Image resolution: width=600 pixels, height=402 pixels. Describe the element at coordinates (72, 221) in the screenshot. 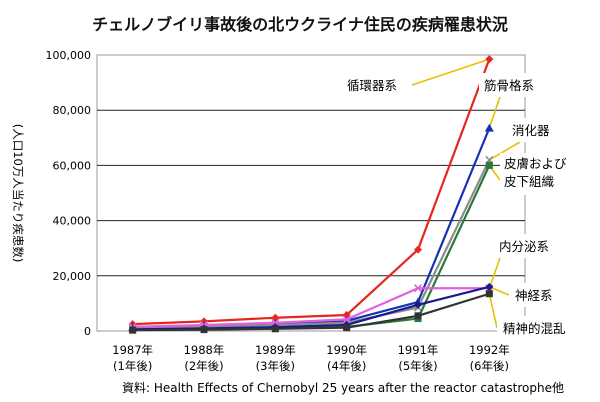

I see `y-tick-label: 40,000` at that location.